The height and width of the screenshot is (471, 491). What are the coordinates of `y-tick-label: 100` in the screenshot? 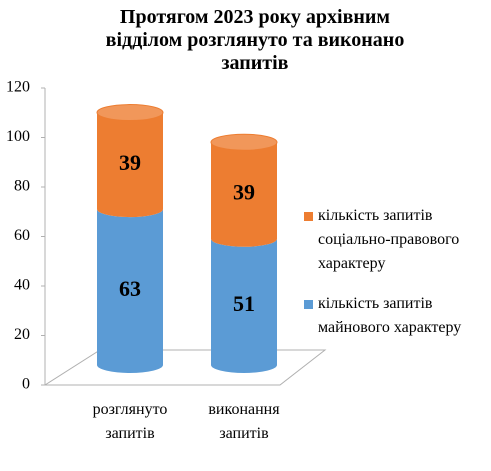 It's located at (18, 136).